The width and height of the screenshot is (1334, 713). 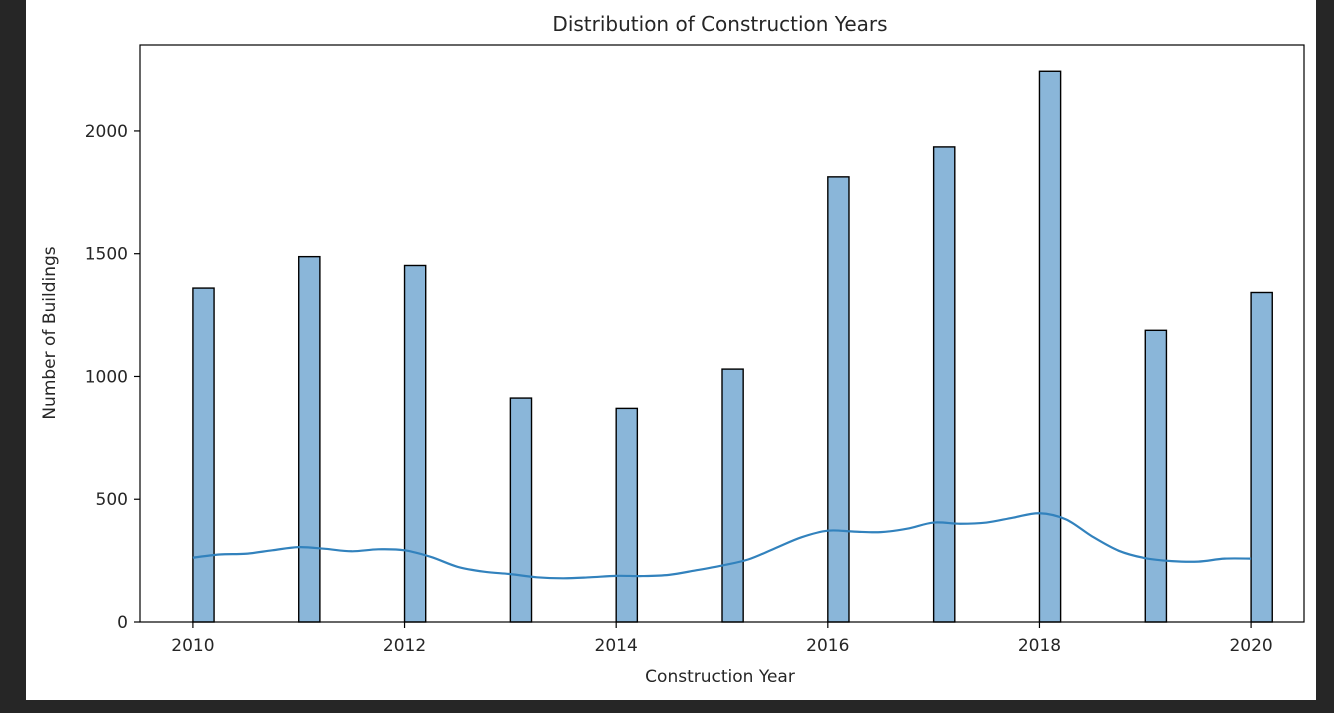 I want to click on chart-title: Distribution of Construction Years, so click(x=719, y=24).